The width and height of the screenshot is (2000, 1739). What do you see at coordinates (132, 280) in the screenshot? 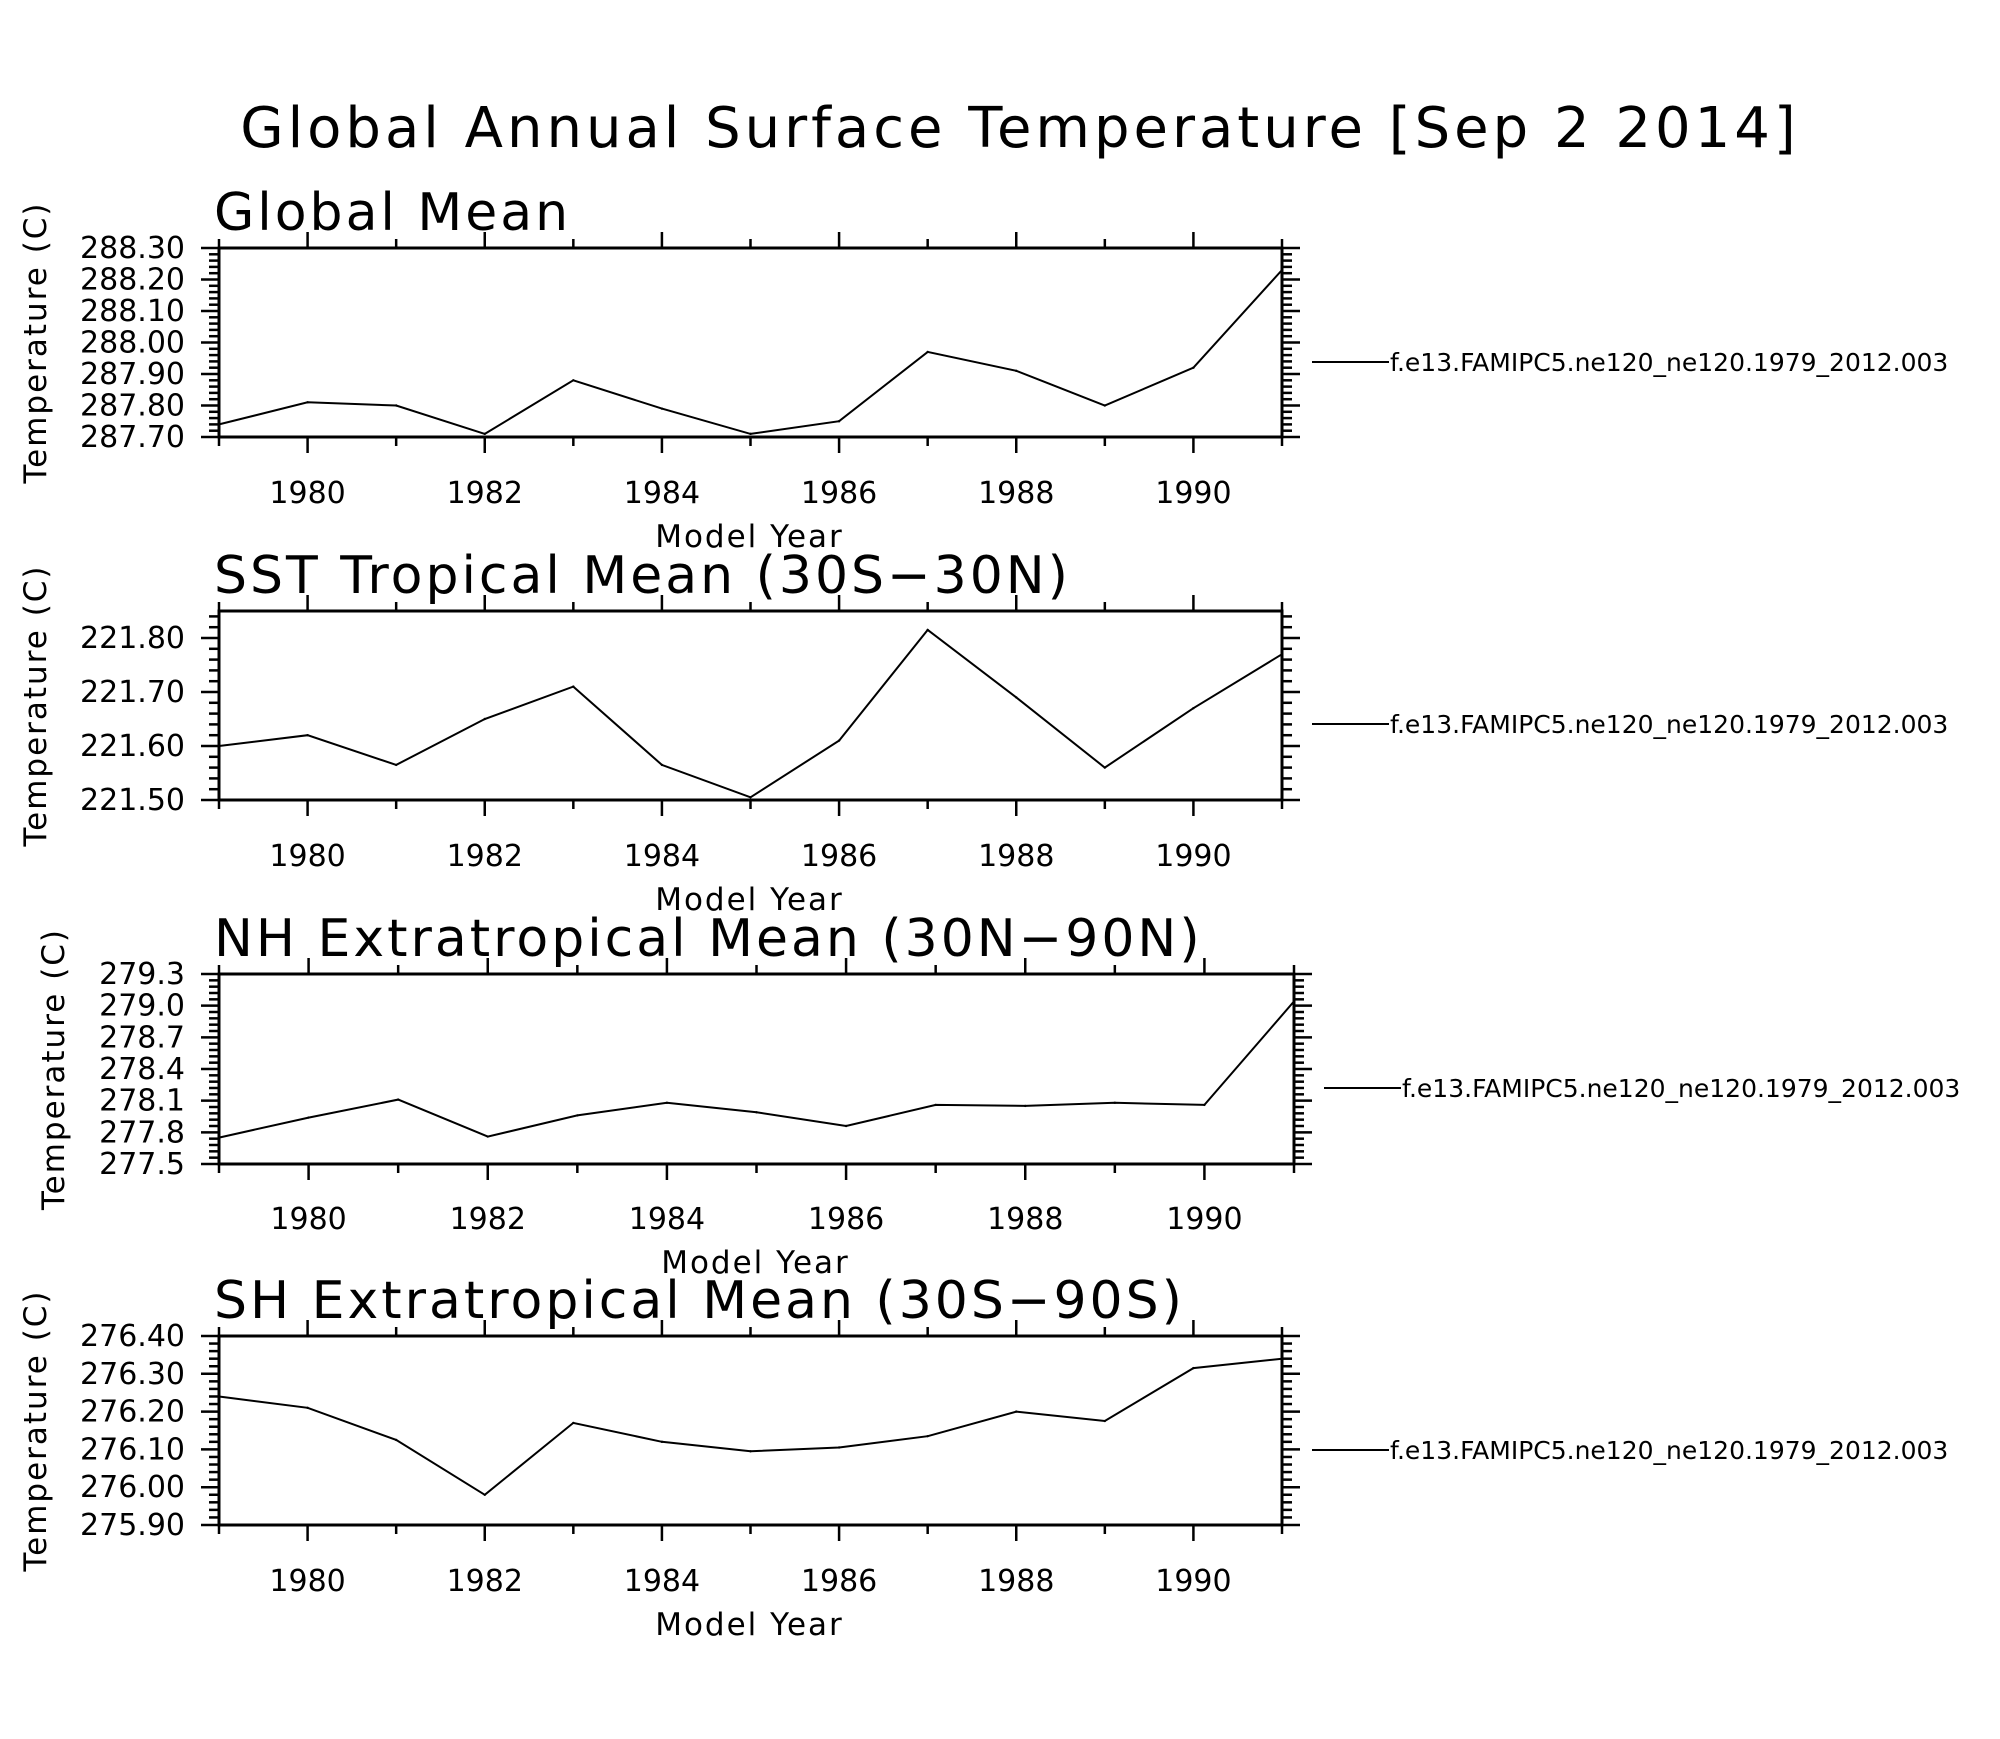
I see `y-tick-label: 288.20` at bounding box center [132, 280].